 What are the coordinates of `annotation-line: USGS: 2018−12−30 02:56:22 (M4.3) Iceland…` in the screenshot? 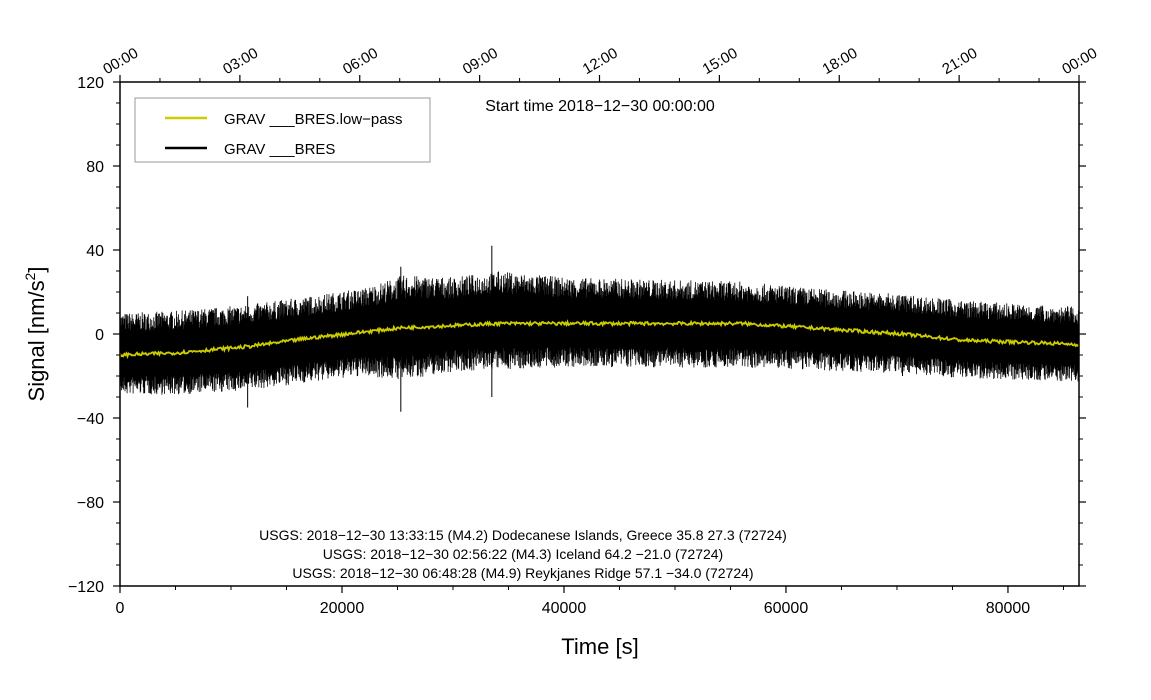 It's located at (523, 554).